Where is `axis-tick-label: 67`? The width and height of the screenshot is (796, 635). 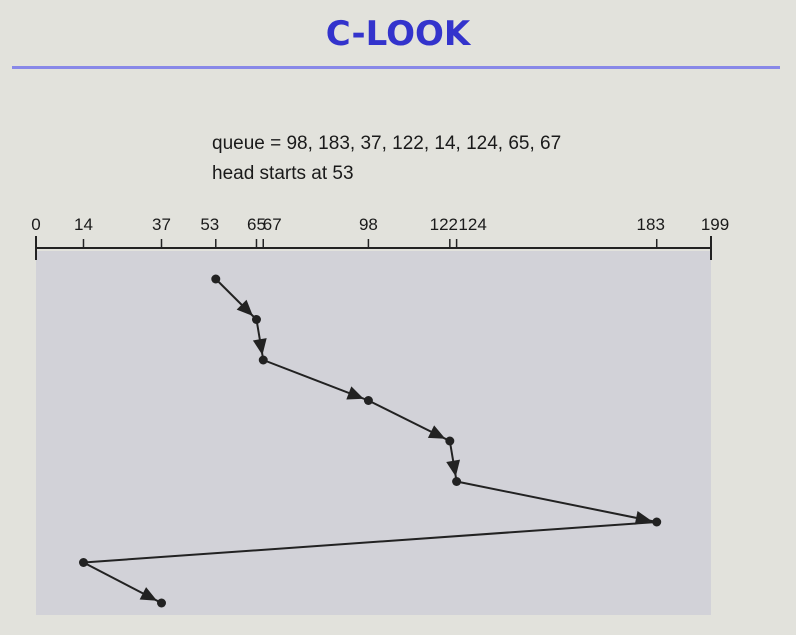 axis-tick-label: 67 is located at coordinates (272, 224).